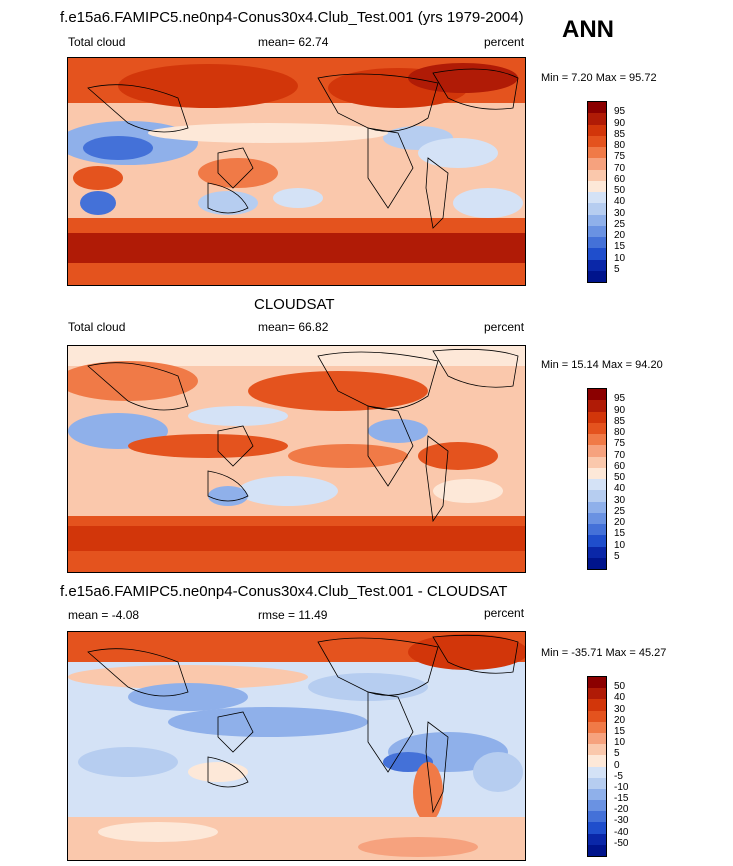 Image resolution: width=733 pixels, height=866 pixels. Describe the element at coordinates (604, 653) in the screenshot. I see `minmax-label: Min = -35.71 Max = 45.27` at that location.